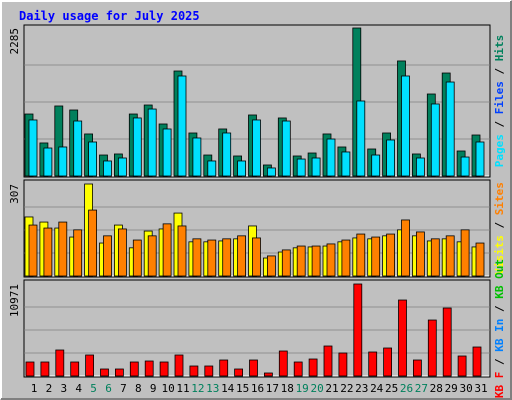  I want to click on y-max-label: 2285, so click(14, 41).